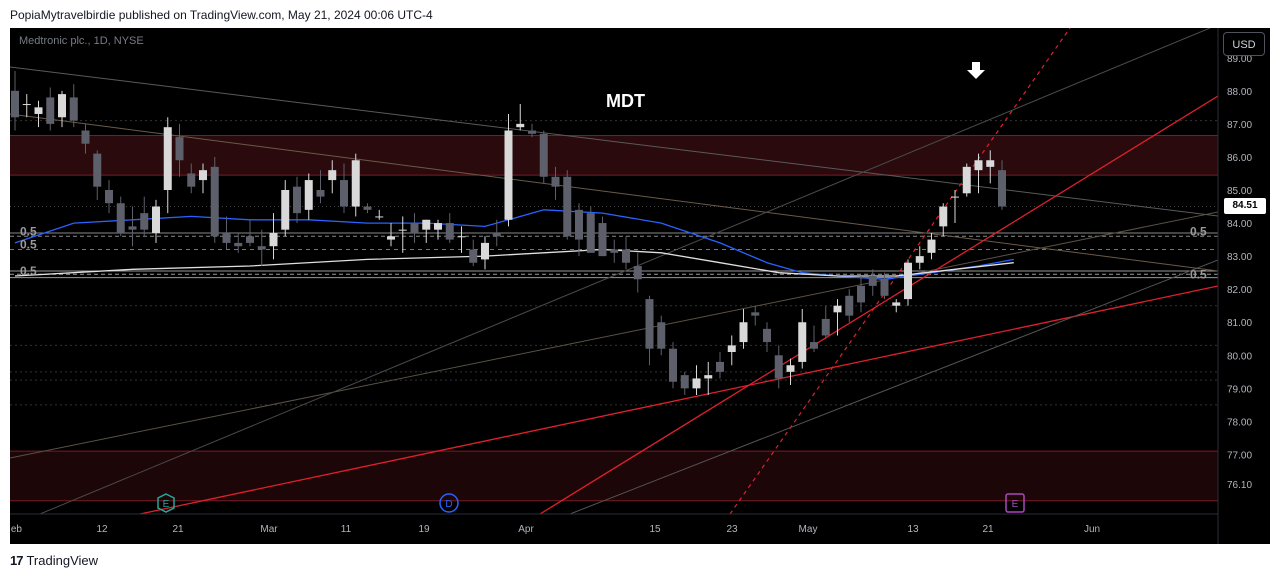 Image resolution: width=1281 pixels, height=579 pixels. Describe the element at coordinates (346, 529) in the screenshot. I see `time-tick-label: 11` at that location.